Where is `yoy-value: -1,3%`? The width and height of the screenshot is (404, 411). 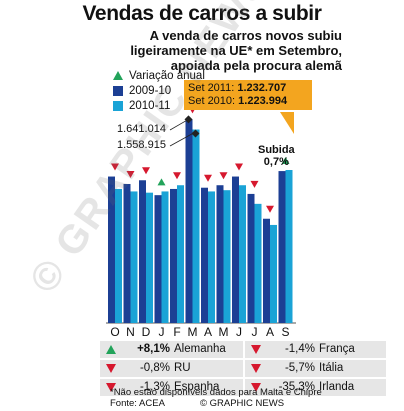
yoy-value: -1,3% is located at coordinates (154, 387).